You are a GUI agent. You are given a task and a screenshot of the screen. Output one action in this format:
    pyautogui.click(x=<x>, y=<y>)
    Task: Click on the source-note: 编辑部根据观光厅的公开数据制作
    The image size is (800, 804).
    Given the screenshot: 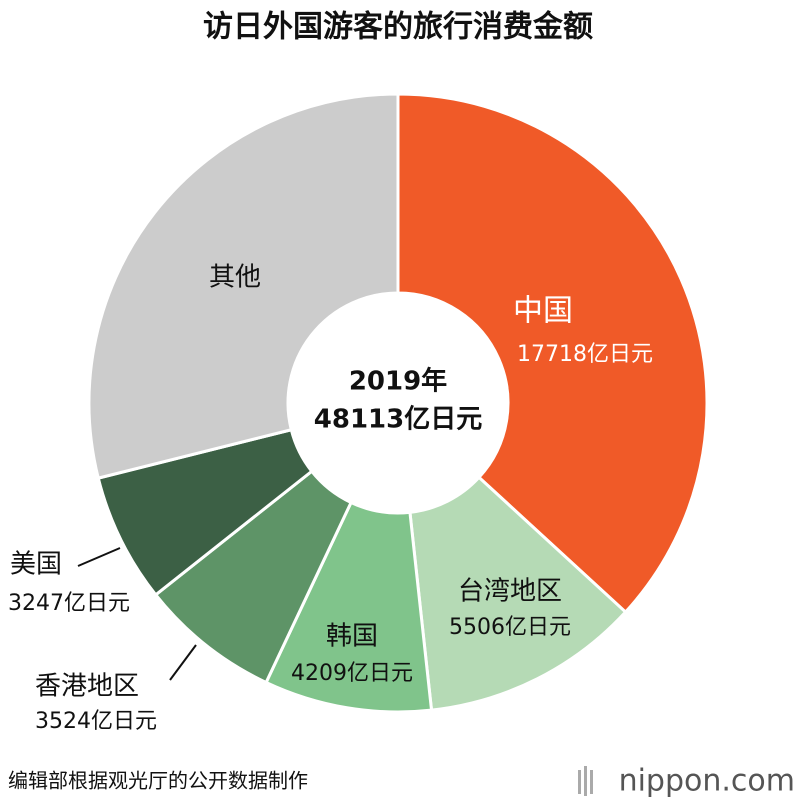 What is the action you would take?
    pyautogui.click(x=158, y=781)
    